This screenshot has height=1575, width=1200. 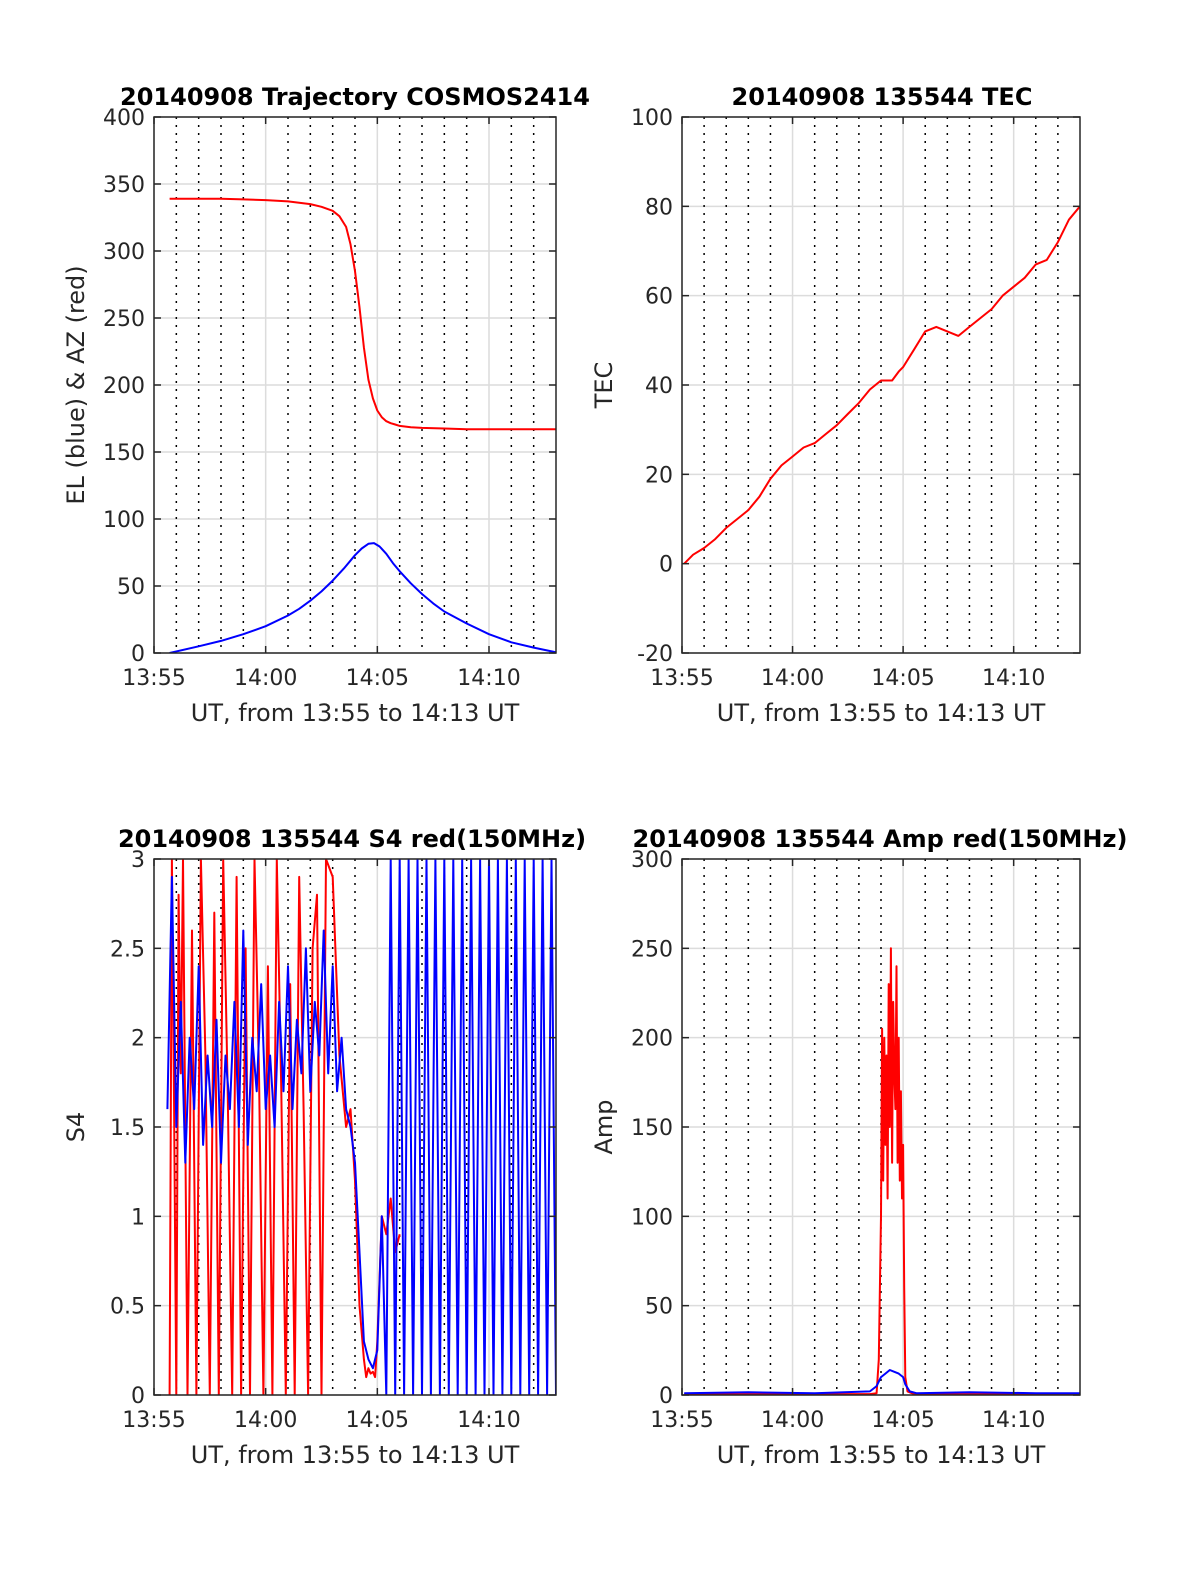 What do you see at coordinates (604, 1126) in the screenshot?
I see `y-axis-label: Amp` at bounding box center [604, 1126].